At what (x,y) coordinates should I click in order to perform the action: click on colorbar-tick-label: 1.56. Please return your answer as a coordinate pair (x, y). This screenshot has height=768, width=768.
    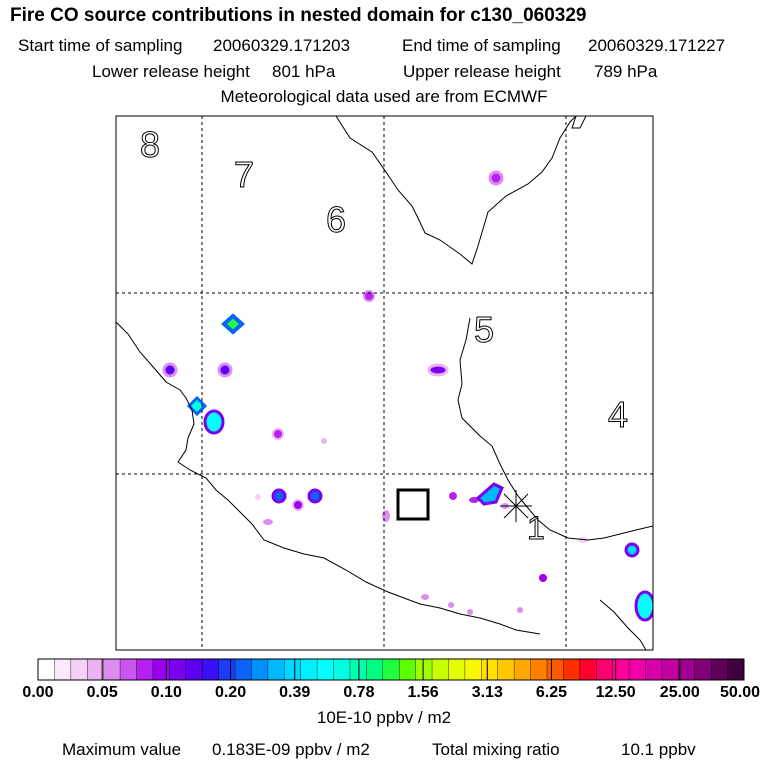
    Looking at the image, I should click on (423, 692).